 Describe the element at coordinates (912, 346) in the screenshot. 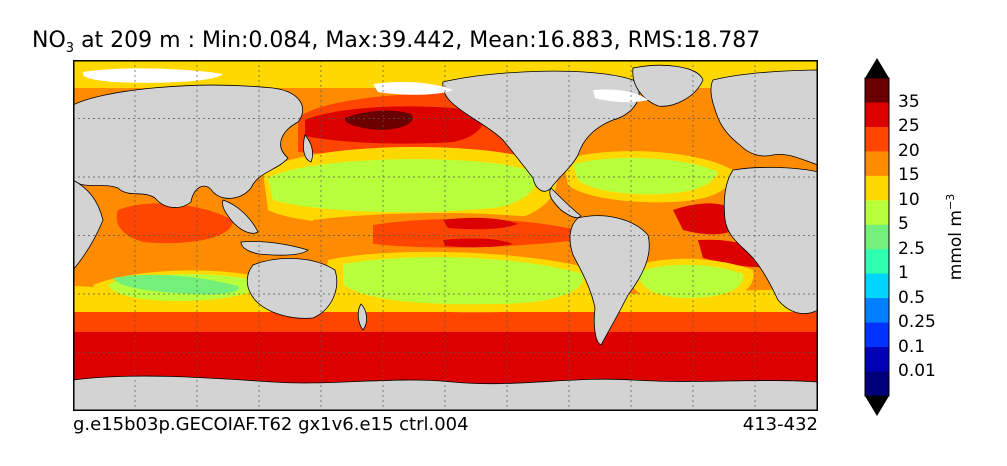

I see `colorbar-tick-label: 0.1` at that location.